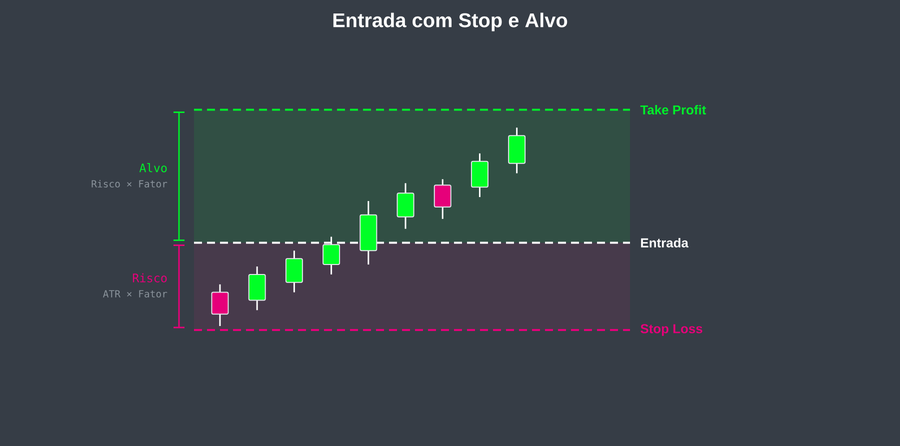 The height and width of the screenshot is (446, 900). What do you see at coordinates (665, 243) in the screenshot?
I see `ref-line-label: Entrada` at bounding box center [665, 243].